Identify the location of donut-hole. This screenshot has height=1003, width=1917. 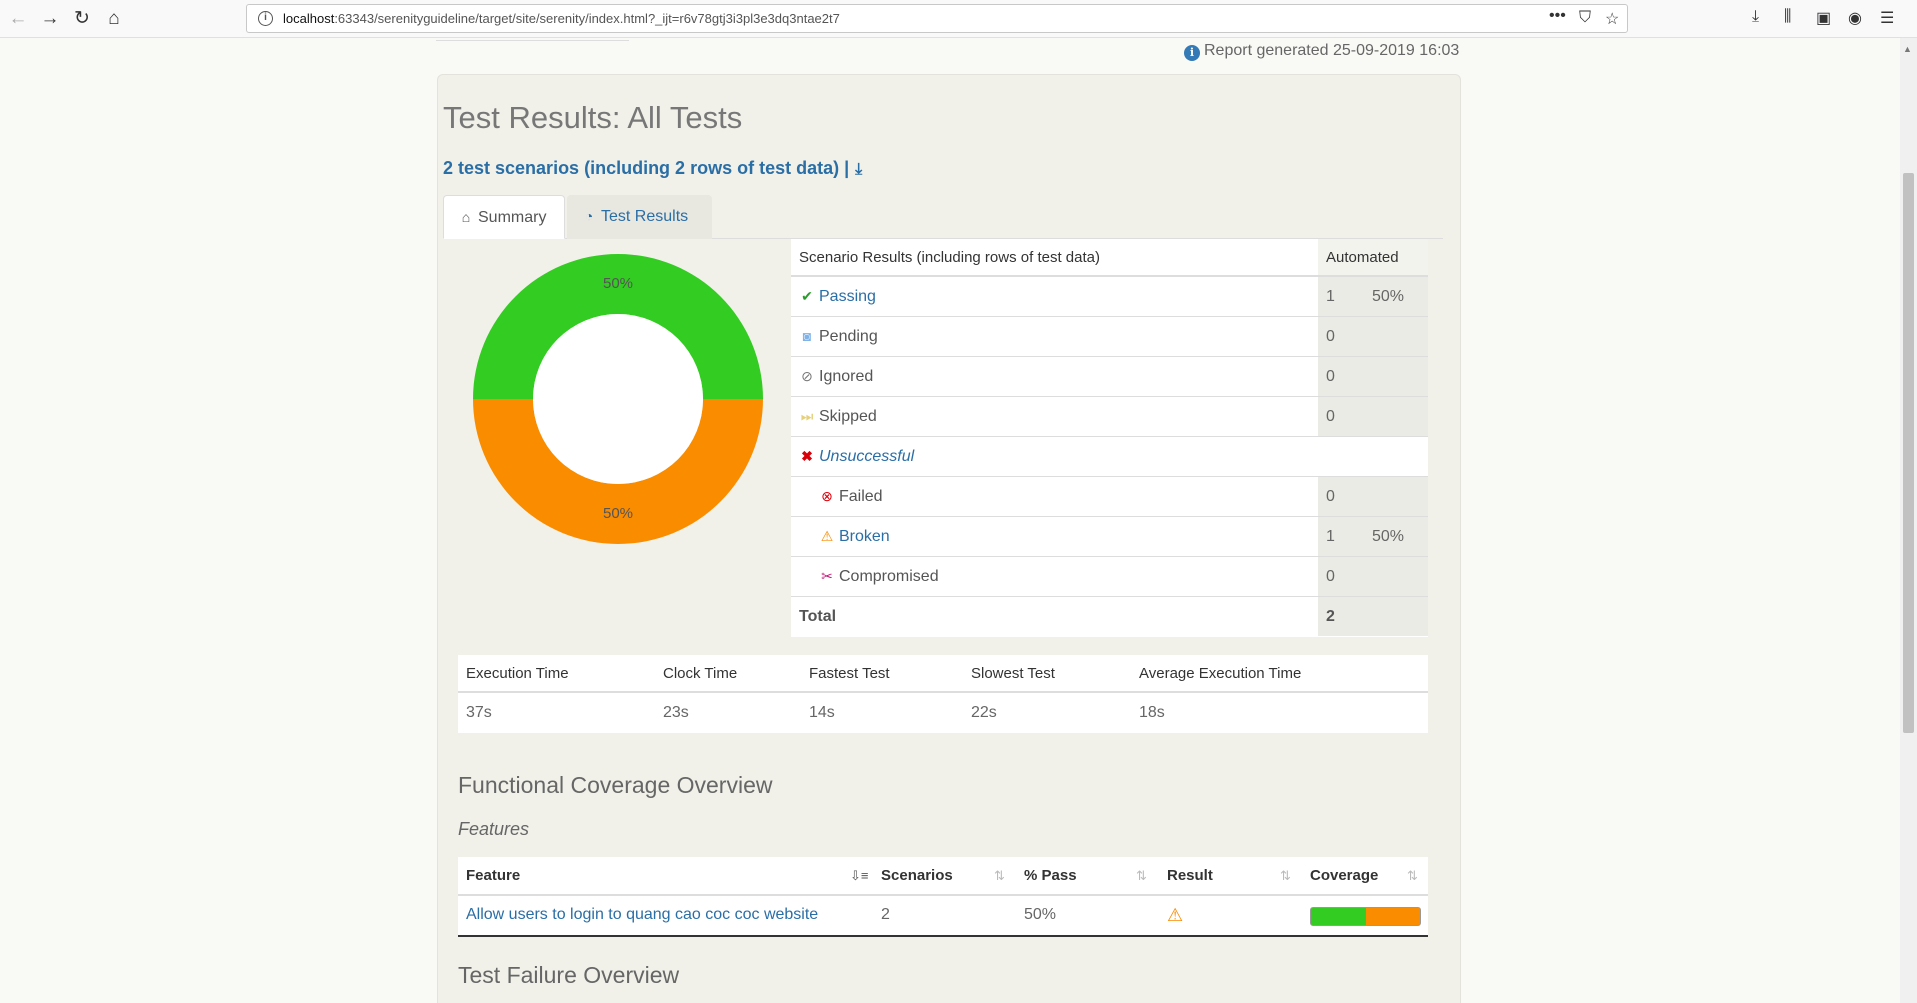
(618, 399).